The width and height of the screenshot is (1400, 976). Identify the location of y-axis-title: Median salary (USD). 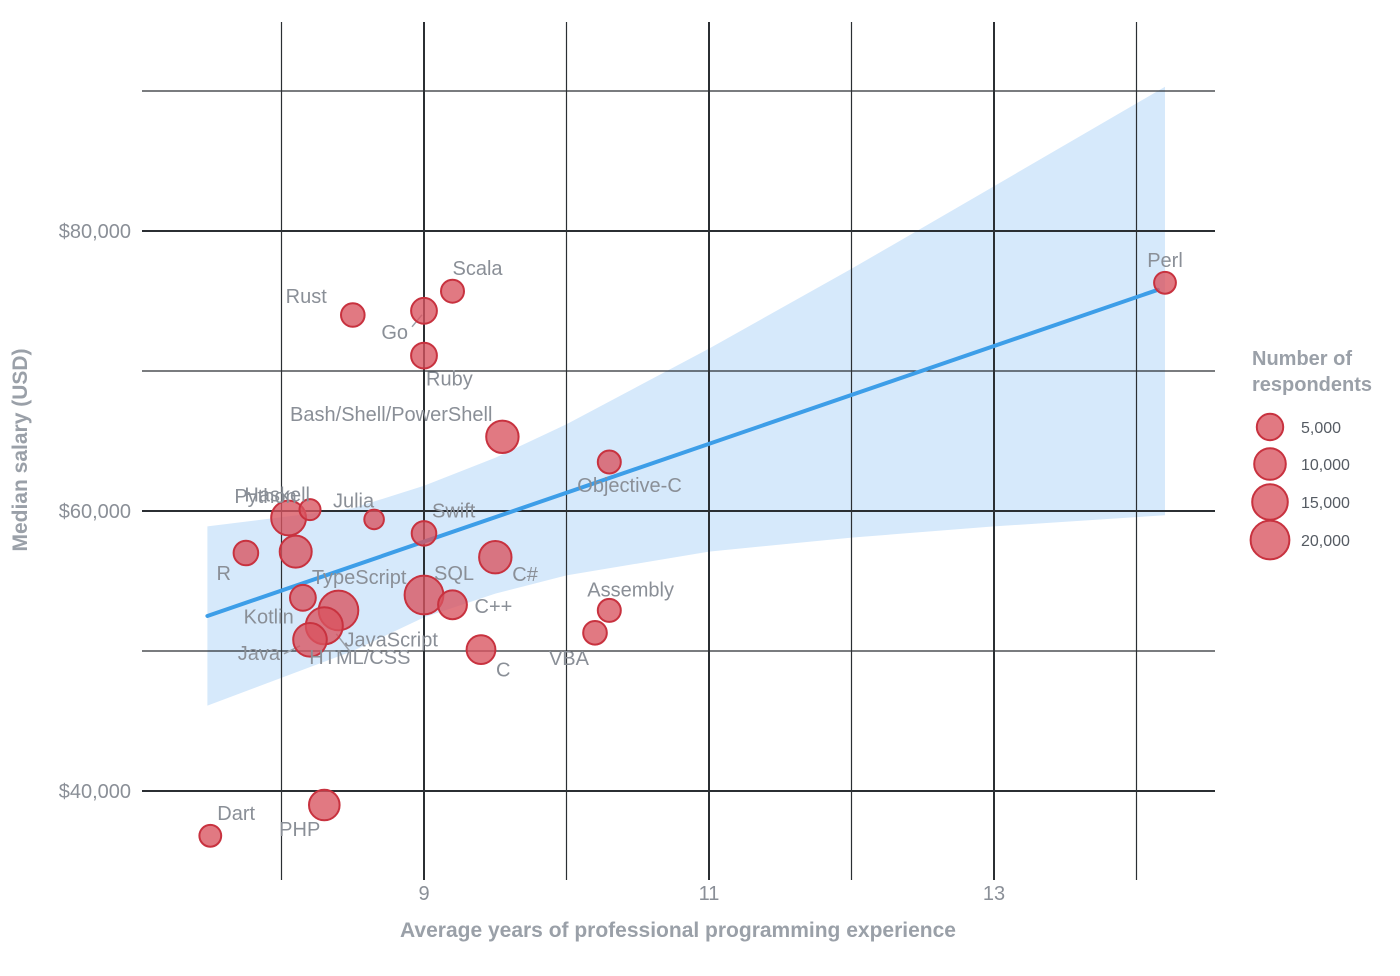
(20, 449).